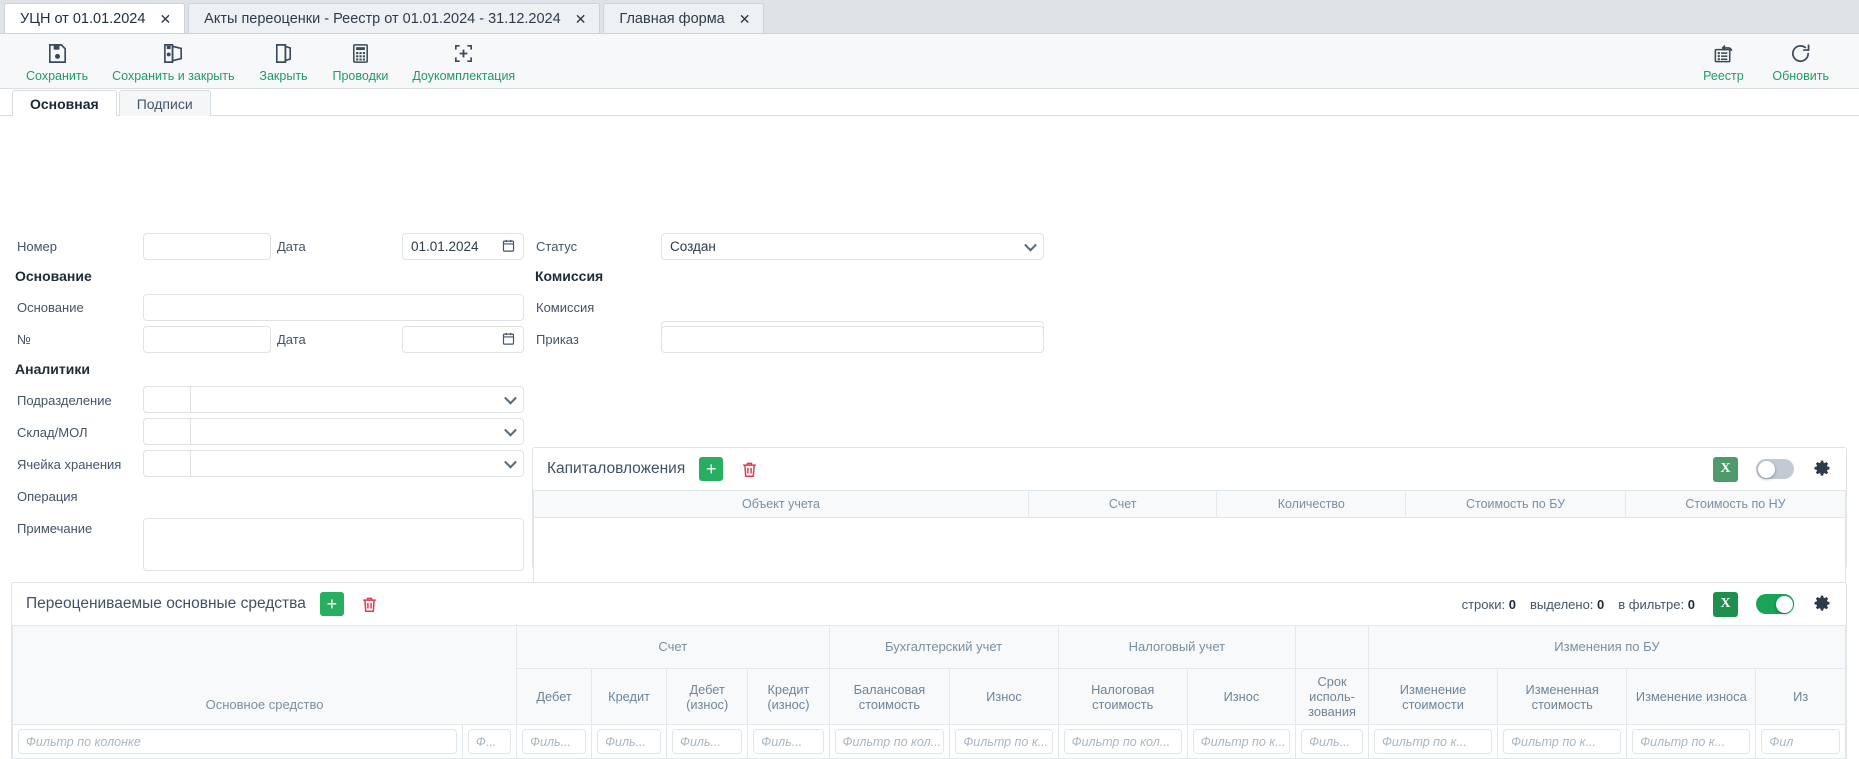 This screenshot has height=759, width=1859. I want to click on counter-filtered-value: 0, so click(1691, 604).